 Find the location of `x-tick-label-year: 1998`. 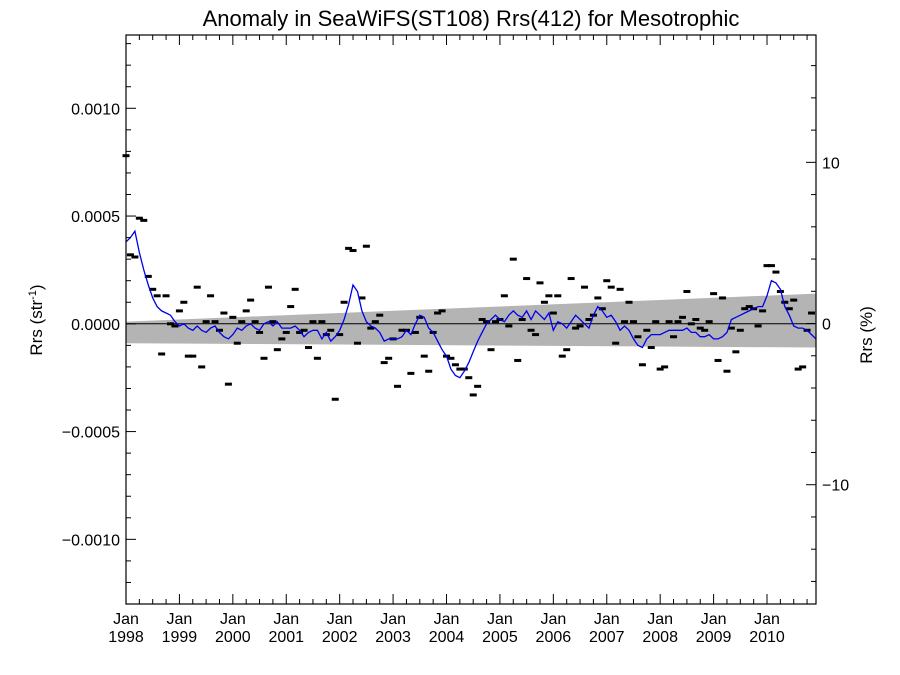

x-tick-label-year: 1998 is located at coordinates (126, 637).